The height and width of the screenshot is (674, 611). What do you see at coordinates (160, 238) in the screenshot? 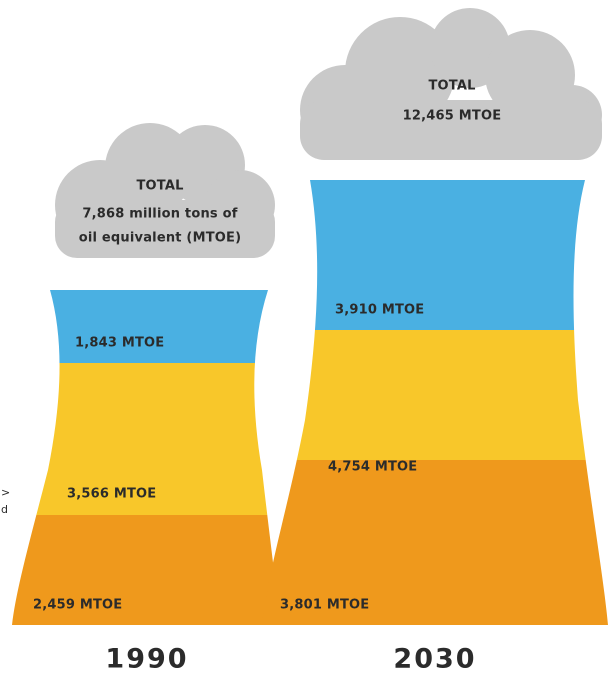
I see `total-label: oil equivalent (MTOE)` at bounding box center [160, 238].